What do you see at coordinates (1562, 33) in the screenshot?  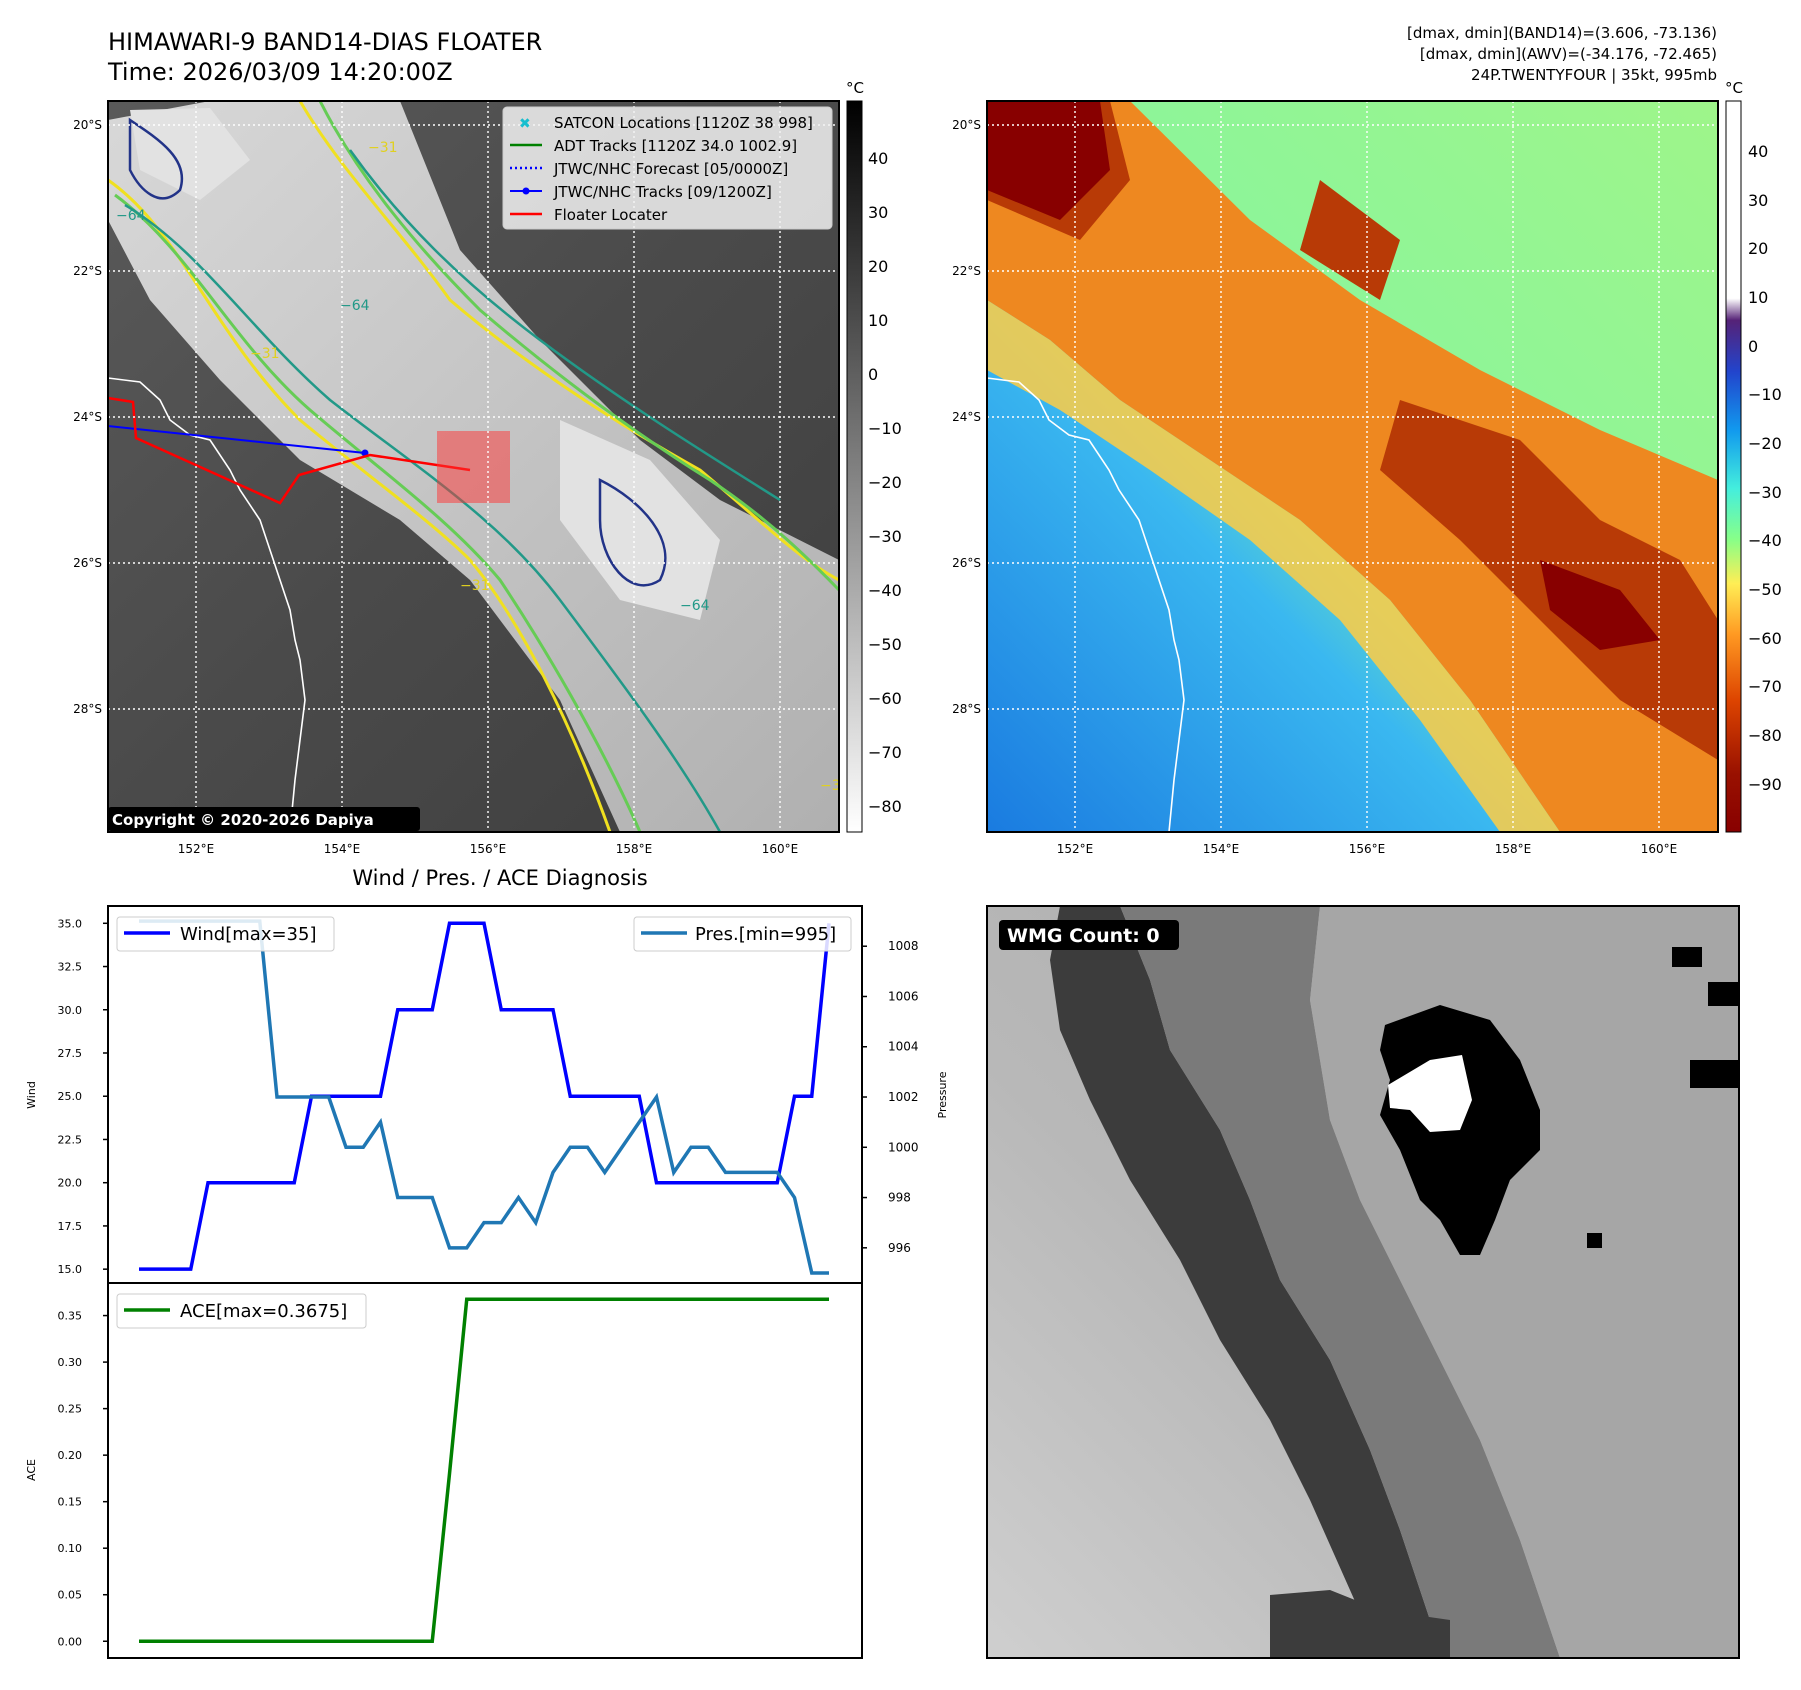 I see `stats-band14: [dmax, dmin](BAND14)=(3.606, -73.136)` at bounding box center [1562, 33].